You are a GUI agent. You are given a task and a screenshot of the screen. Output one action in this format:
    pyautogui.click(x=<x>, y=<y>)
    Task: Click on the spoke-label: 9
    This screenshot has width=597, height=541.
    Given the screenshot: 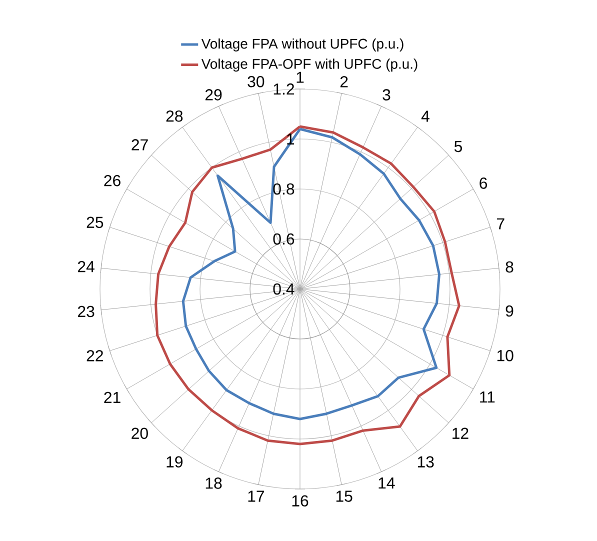 What is the action you would take?
    pyautogui.click(x=510, y=311)
    